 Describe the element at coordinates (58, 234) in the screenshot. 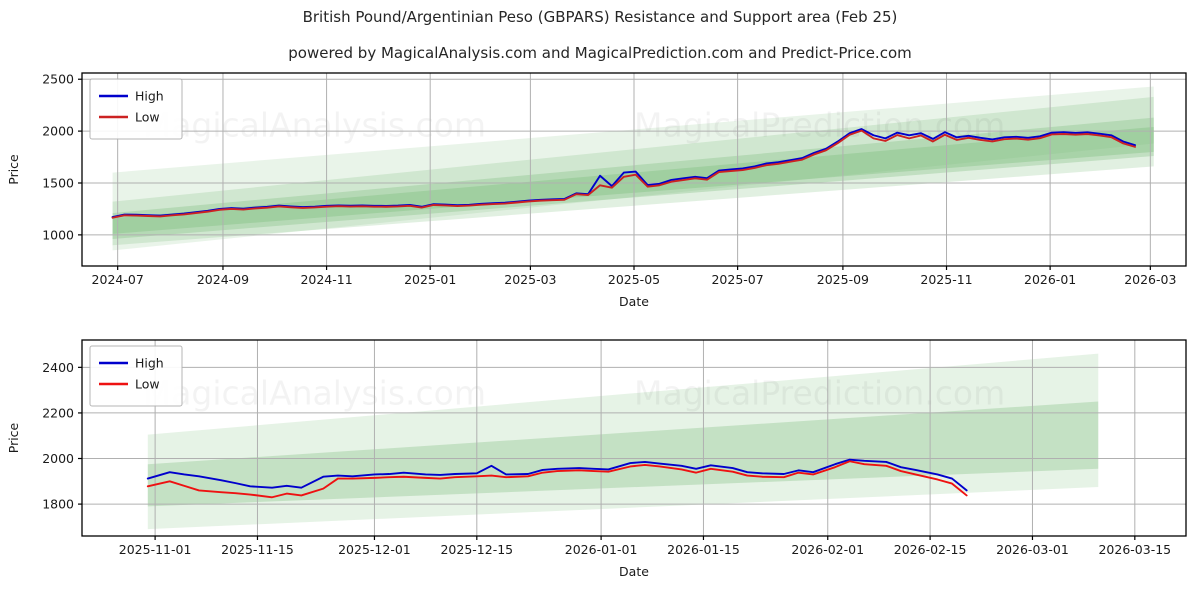

I see `ytick-label: 1000` at that location.